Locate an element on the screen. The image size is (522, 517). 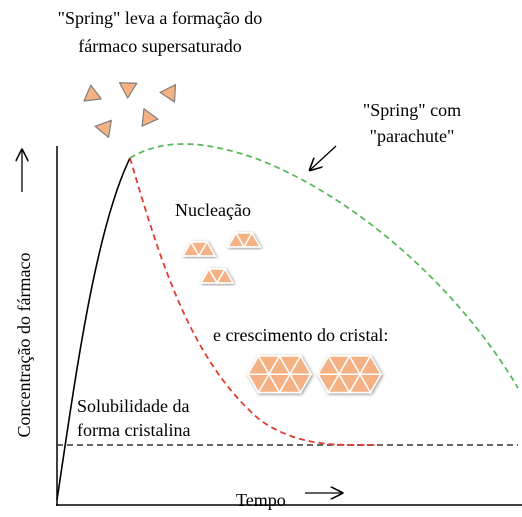
spring-curve is located at coordinates (93, 329).